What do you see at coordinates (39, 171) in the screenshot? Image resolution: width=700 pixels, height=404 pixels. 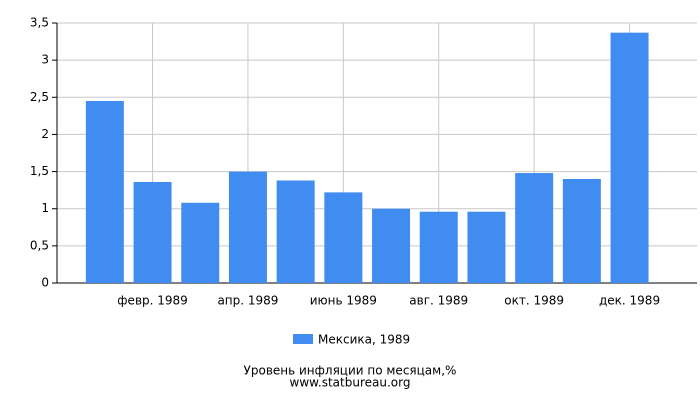 I see `y-tick-label: 1,5` at bounding box center [39, 171].